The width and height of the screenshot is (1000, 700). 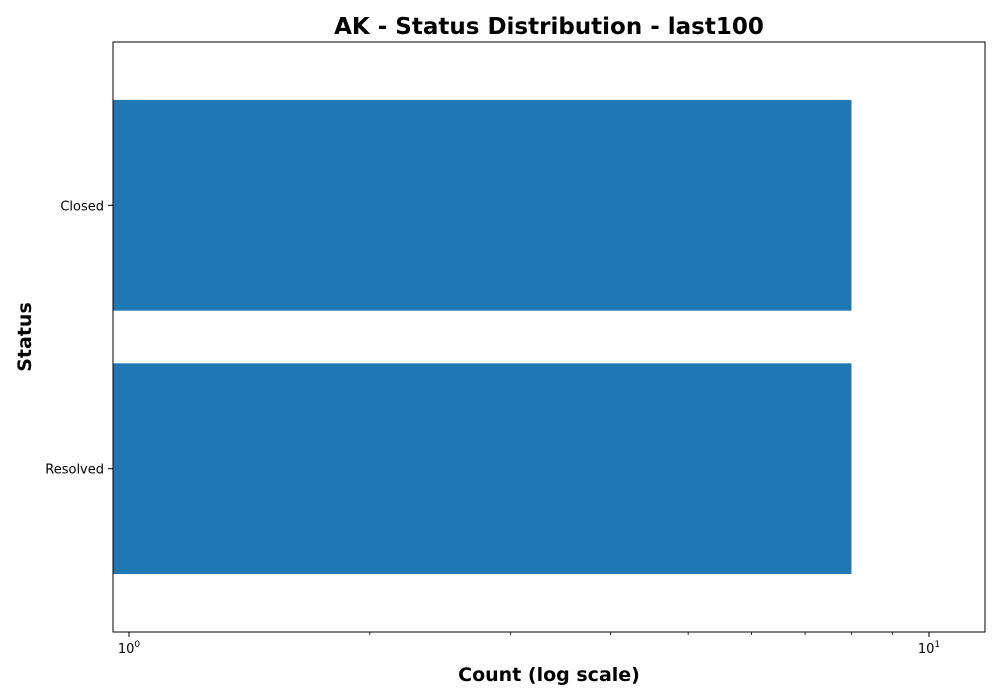 What do you see at coordinates (549, 675) in the screenshot?
I see `x-axis-label: Count (log scale)` at bounding box center [549, 675].